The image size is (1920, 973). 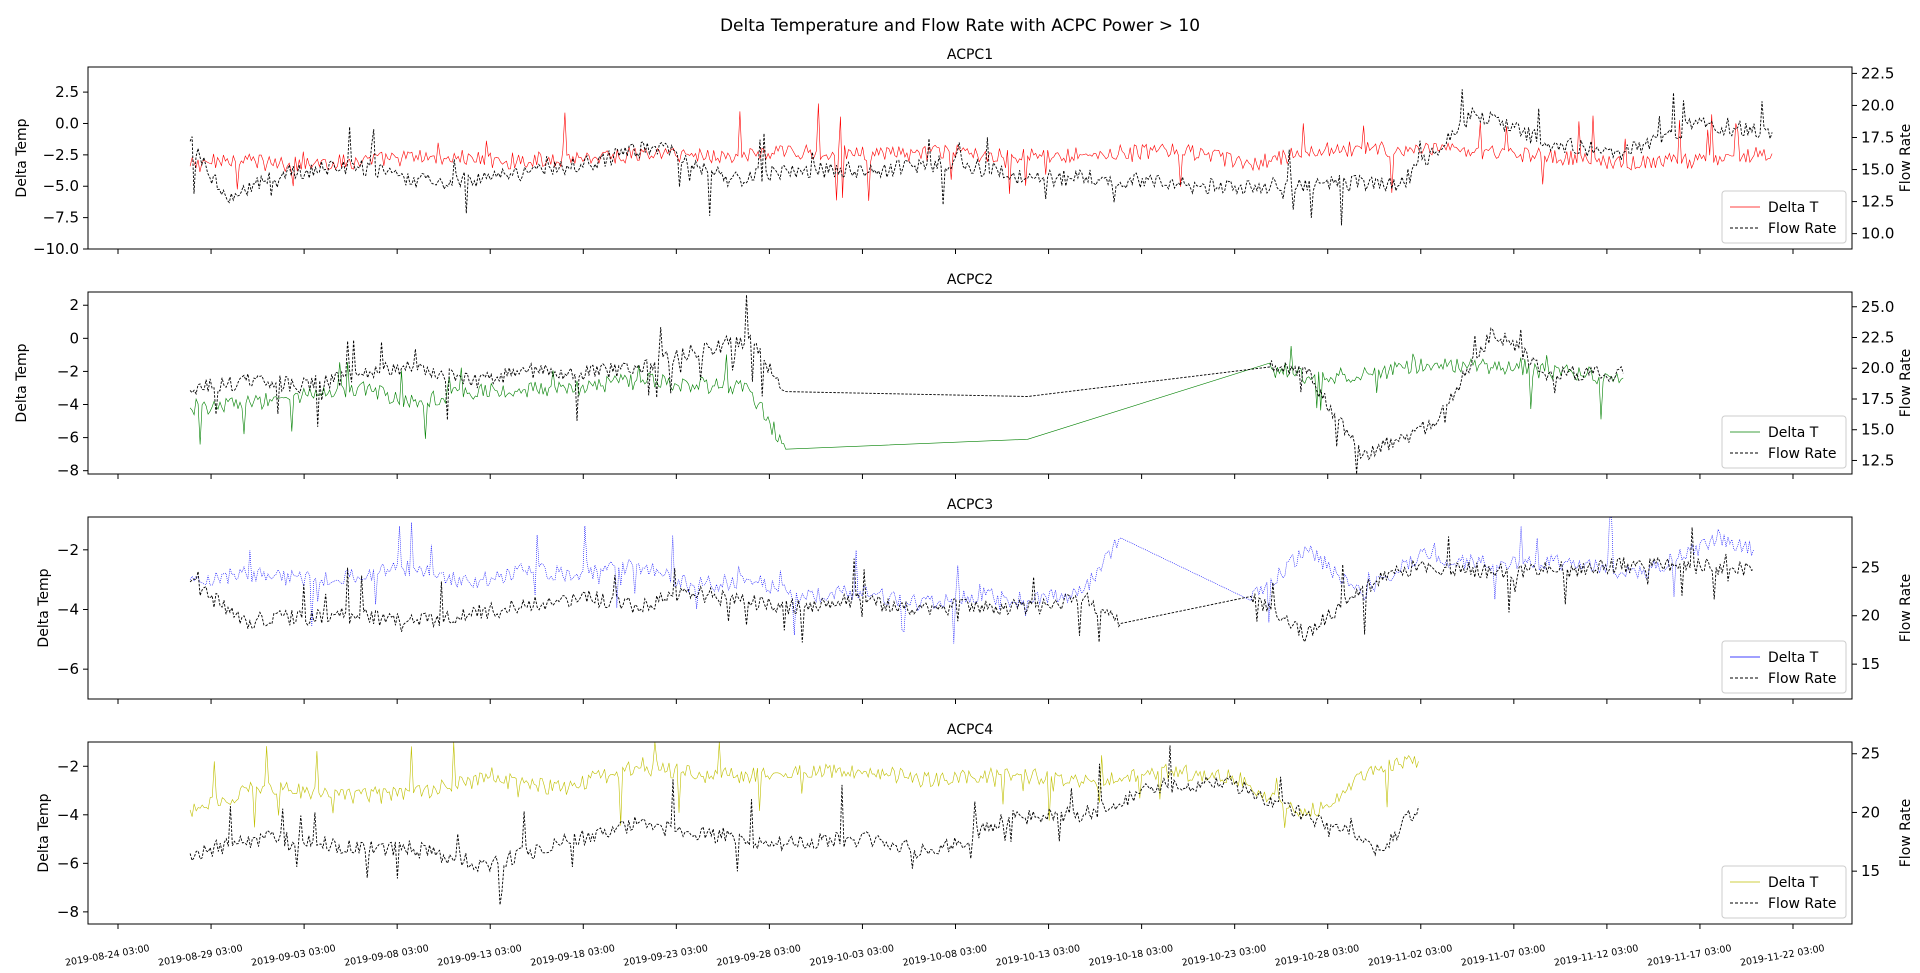 What do you see at coordinates (1317, 956) in the screenshot?
I see `x-tick-label: 2019-10-28 03:00` at bounding box center [1317, 956].